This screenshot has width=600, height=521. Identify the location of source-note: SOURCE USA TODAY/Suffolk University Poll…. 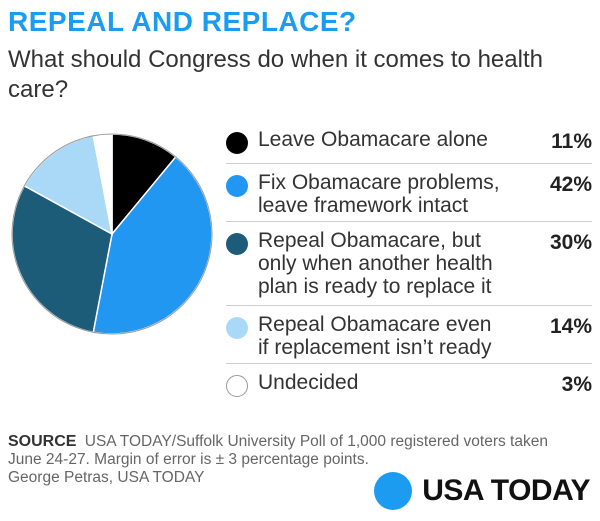
(278, 460).